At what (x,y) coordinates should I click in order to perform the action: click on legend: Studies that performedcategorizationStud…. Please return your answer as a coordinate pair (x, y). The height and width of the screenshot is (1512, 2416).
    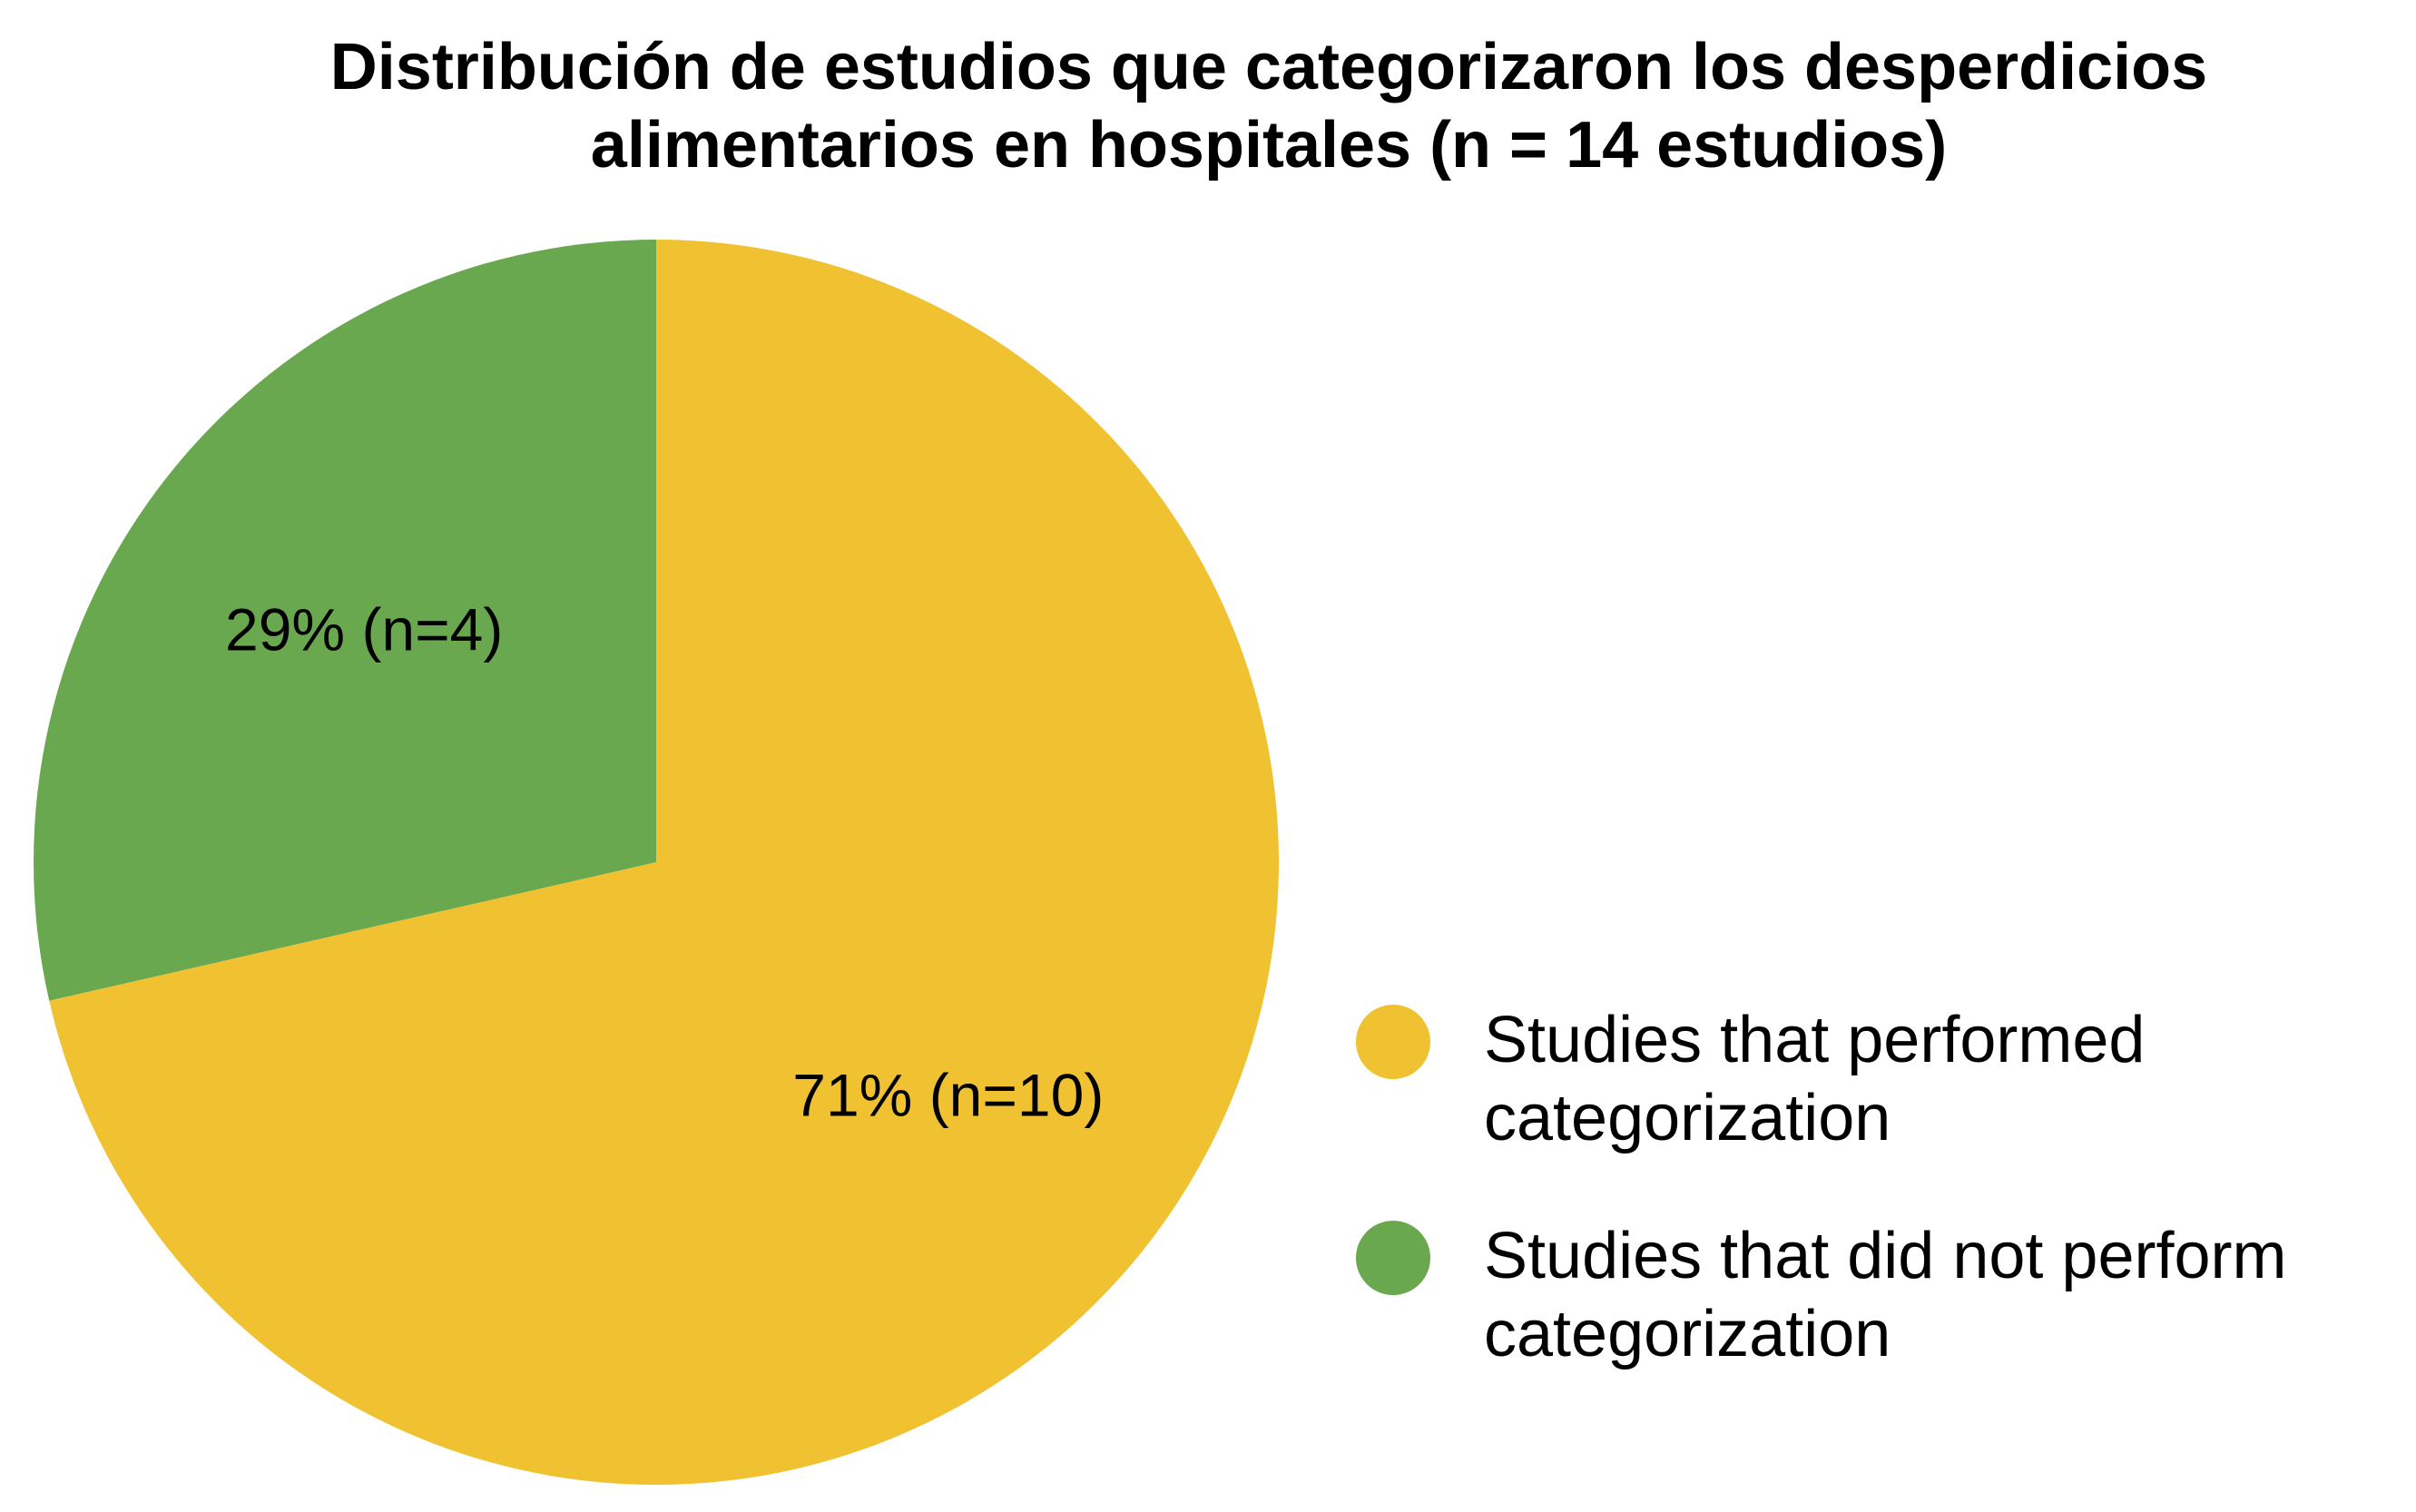
    Looking at the image, I should click on (1821, 1187).